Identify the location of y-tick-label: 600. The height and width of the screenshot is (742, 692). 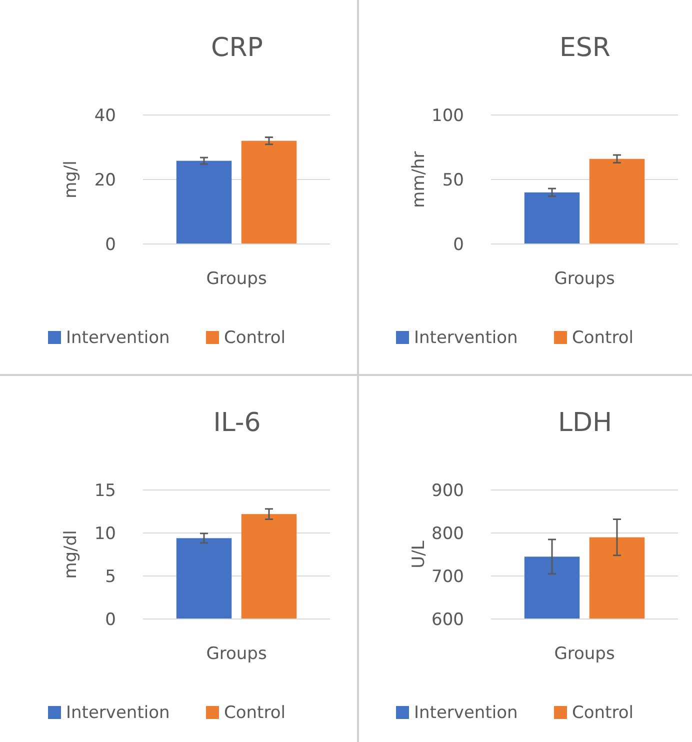
(448, 620).